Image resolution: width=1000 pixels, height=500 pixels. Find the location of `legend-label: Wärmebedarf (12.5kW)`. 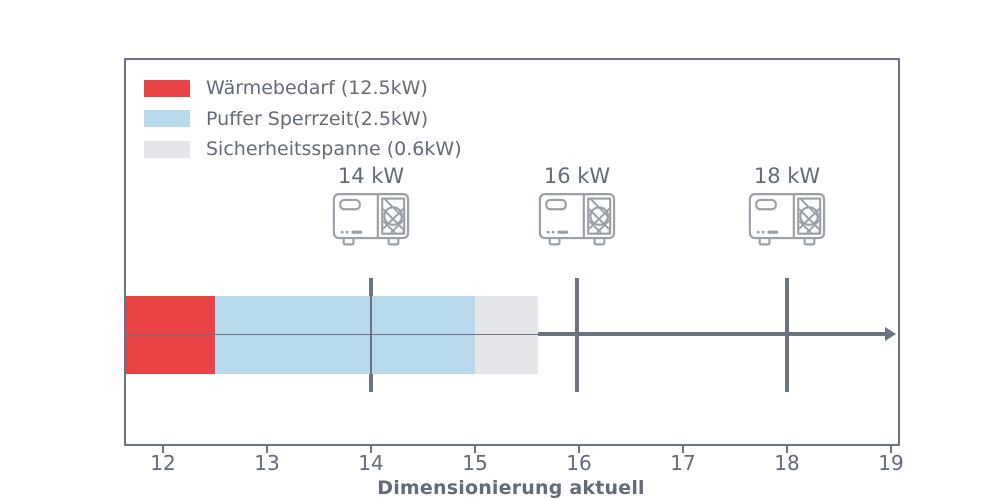

legend-label: Wärmebedarf (12.5kW) is located at coordinates (317, 88).